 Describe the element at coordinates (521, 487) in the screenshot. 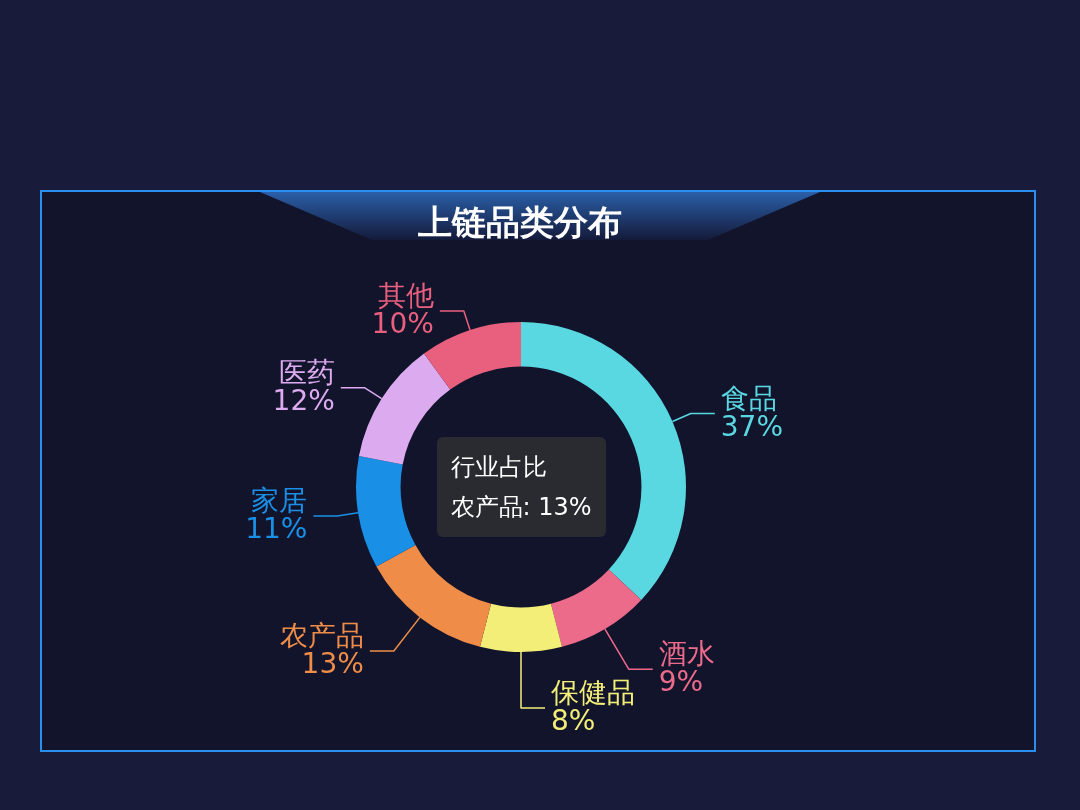

I see `tooltip: 行业占比 农产品: 13%` at that location.